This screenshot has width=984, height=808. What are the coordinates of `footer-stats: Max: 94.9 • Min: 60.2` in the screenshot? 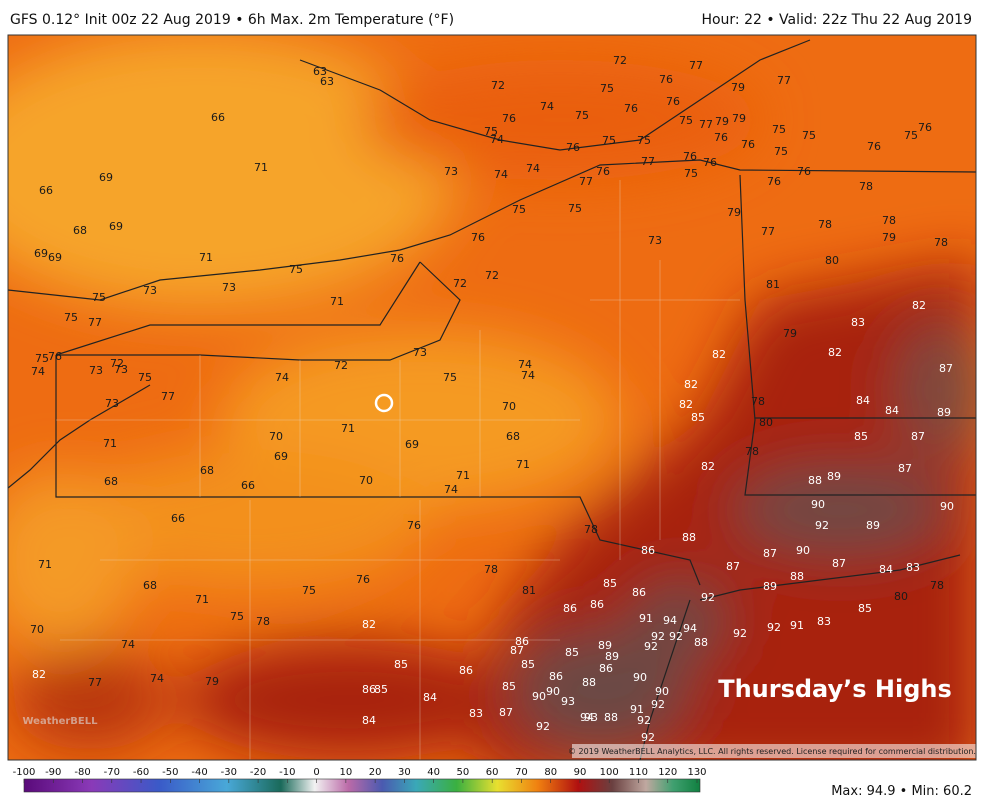 It's located at (901, 791).